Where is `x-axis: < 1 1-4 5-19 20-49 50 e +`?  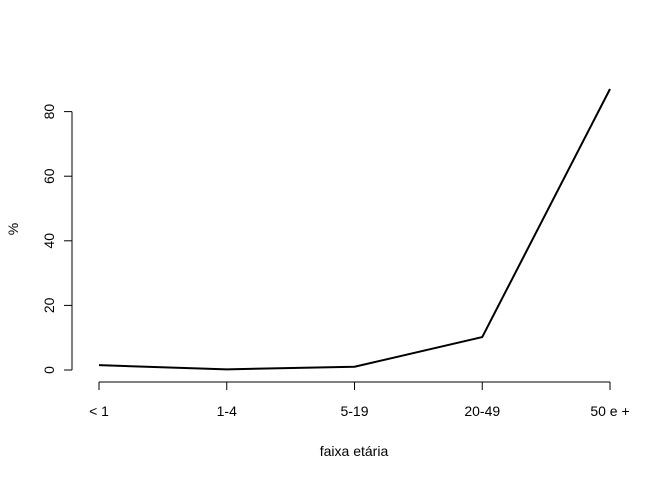 x-axis: < 1 1-4 5-19 20-49 50 e + is located at coordinates (359, 400).